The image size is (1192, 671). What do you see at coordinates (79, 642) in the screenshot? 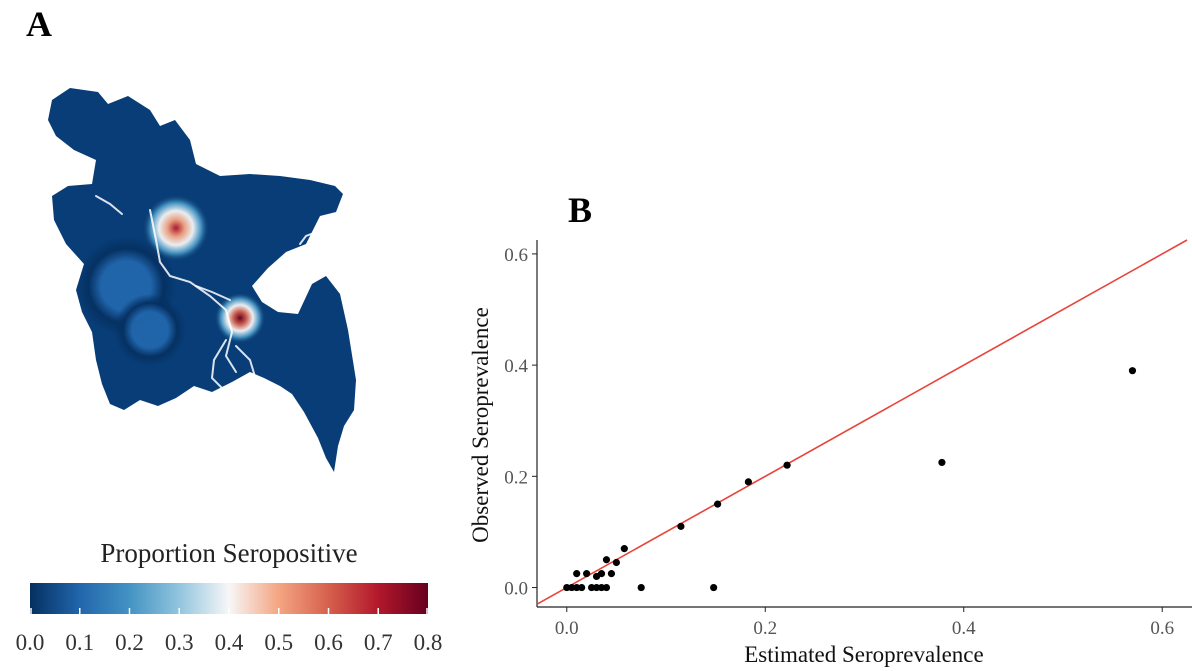
I see `legend-tick-label: 0.1` at bounding box center [79, 642].